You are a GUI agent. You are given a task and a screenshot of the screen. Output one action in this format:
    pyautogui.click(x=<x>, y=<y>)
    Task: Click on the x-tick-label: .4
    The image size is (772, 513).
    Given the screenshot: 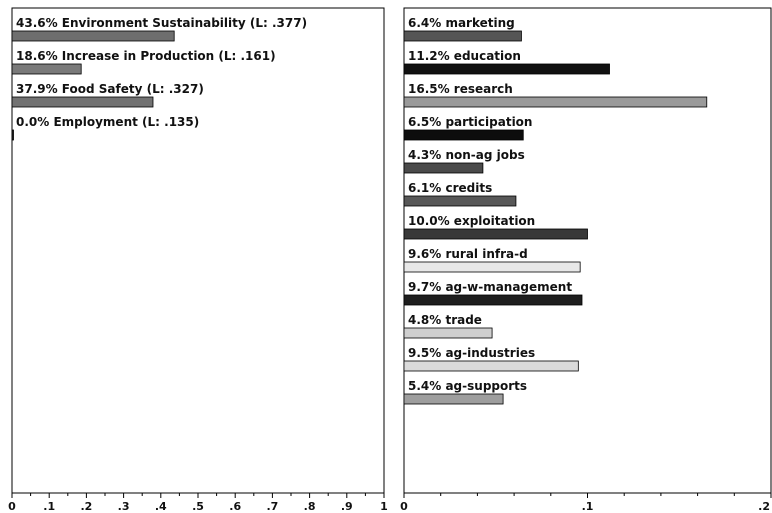 What is the action you would take?
    pyautogui.click(x=161, y=506)
    